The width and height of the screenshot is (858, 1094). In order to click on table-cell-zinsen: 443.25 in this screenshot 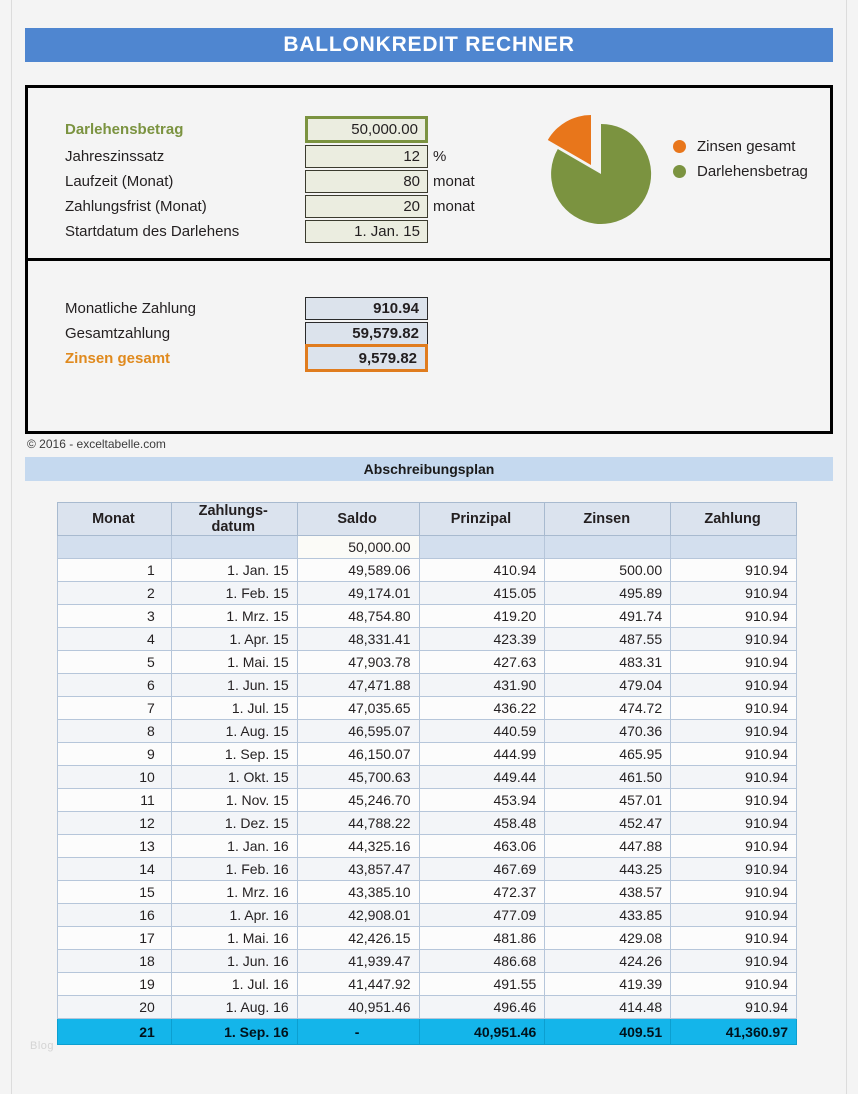, I will do `click(608, 869)`.